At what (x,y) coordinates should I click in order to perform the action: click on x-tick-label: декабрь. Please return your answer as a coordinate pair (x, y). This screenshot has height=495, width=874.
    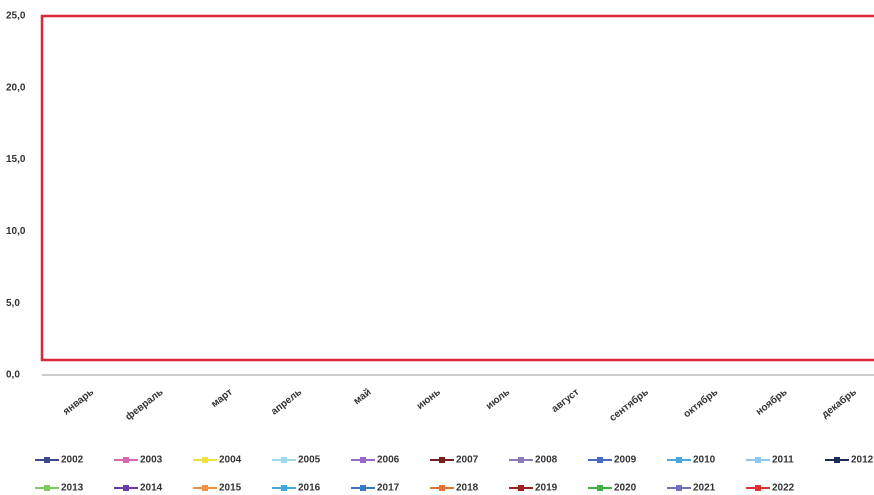
    Looking at the image, I should click on (839, 403).